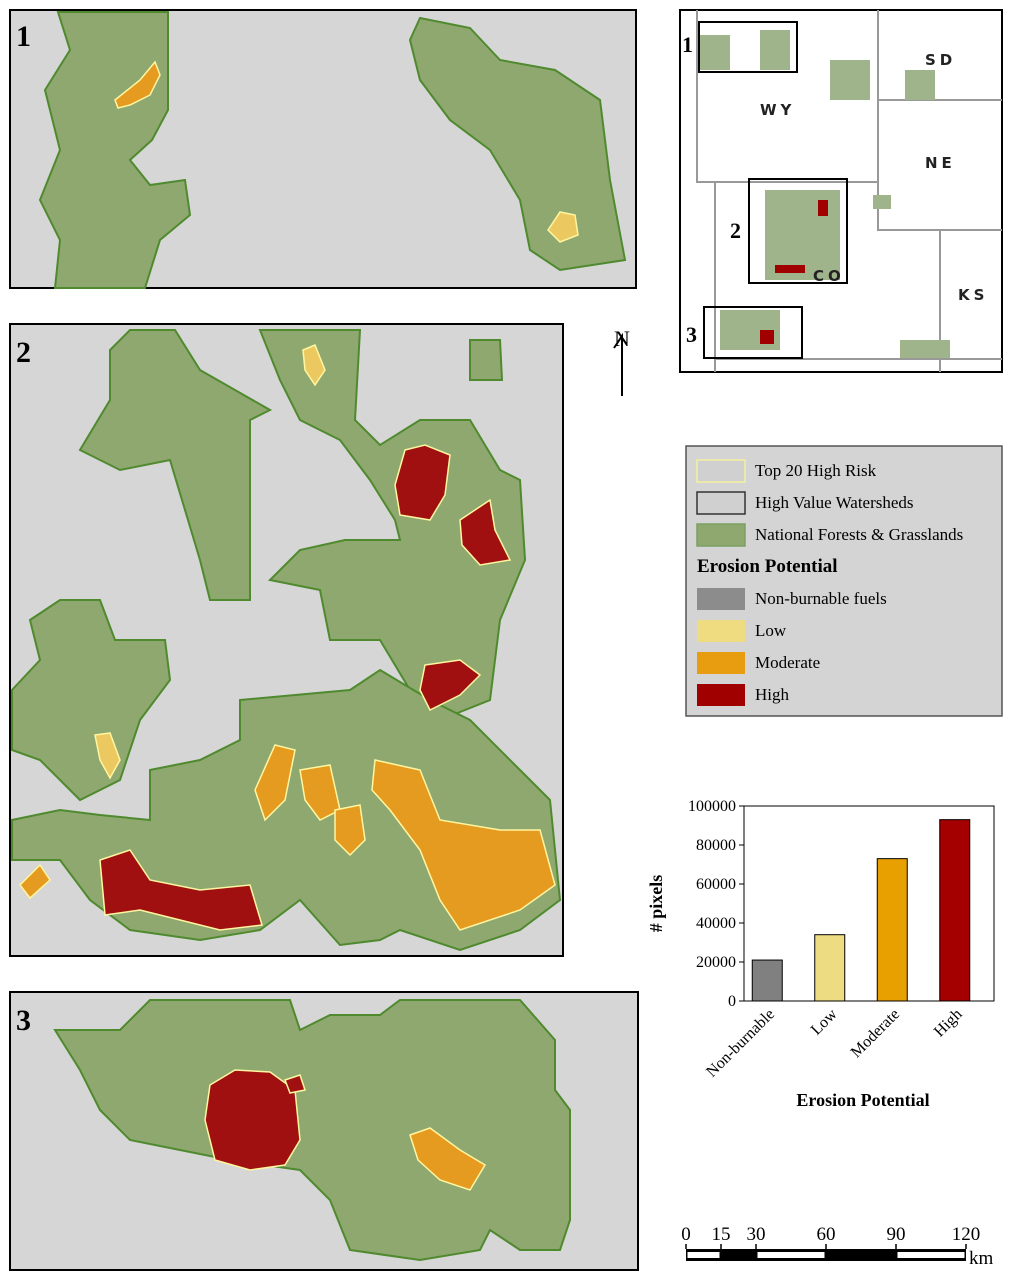 The image size is (1024, 1280). What do you see at coordinates (323, 149) in the screenshot?
I see `panel-1: 1` at bounding box center [323, 149].